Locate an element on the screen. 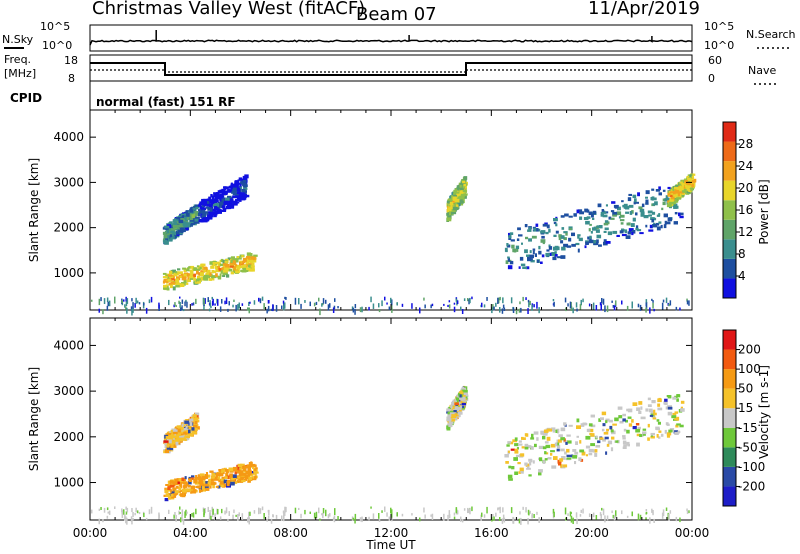 The height and width of the screenshot is (554, 800). noise-tick-left-bottom: 10^0 is located at coordinates (57, 45).